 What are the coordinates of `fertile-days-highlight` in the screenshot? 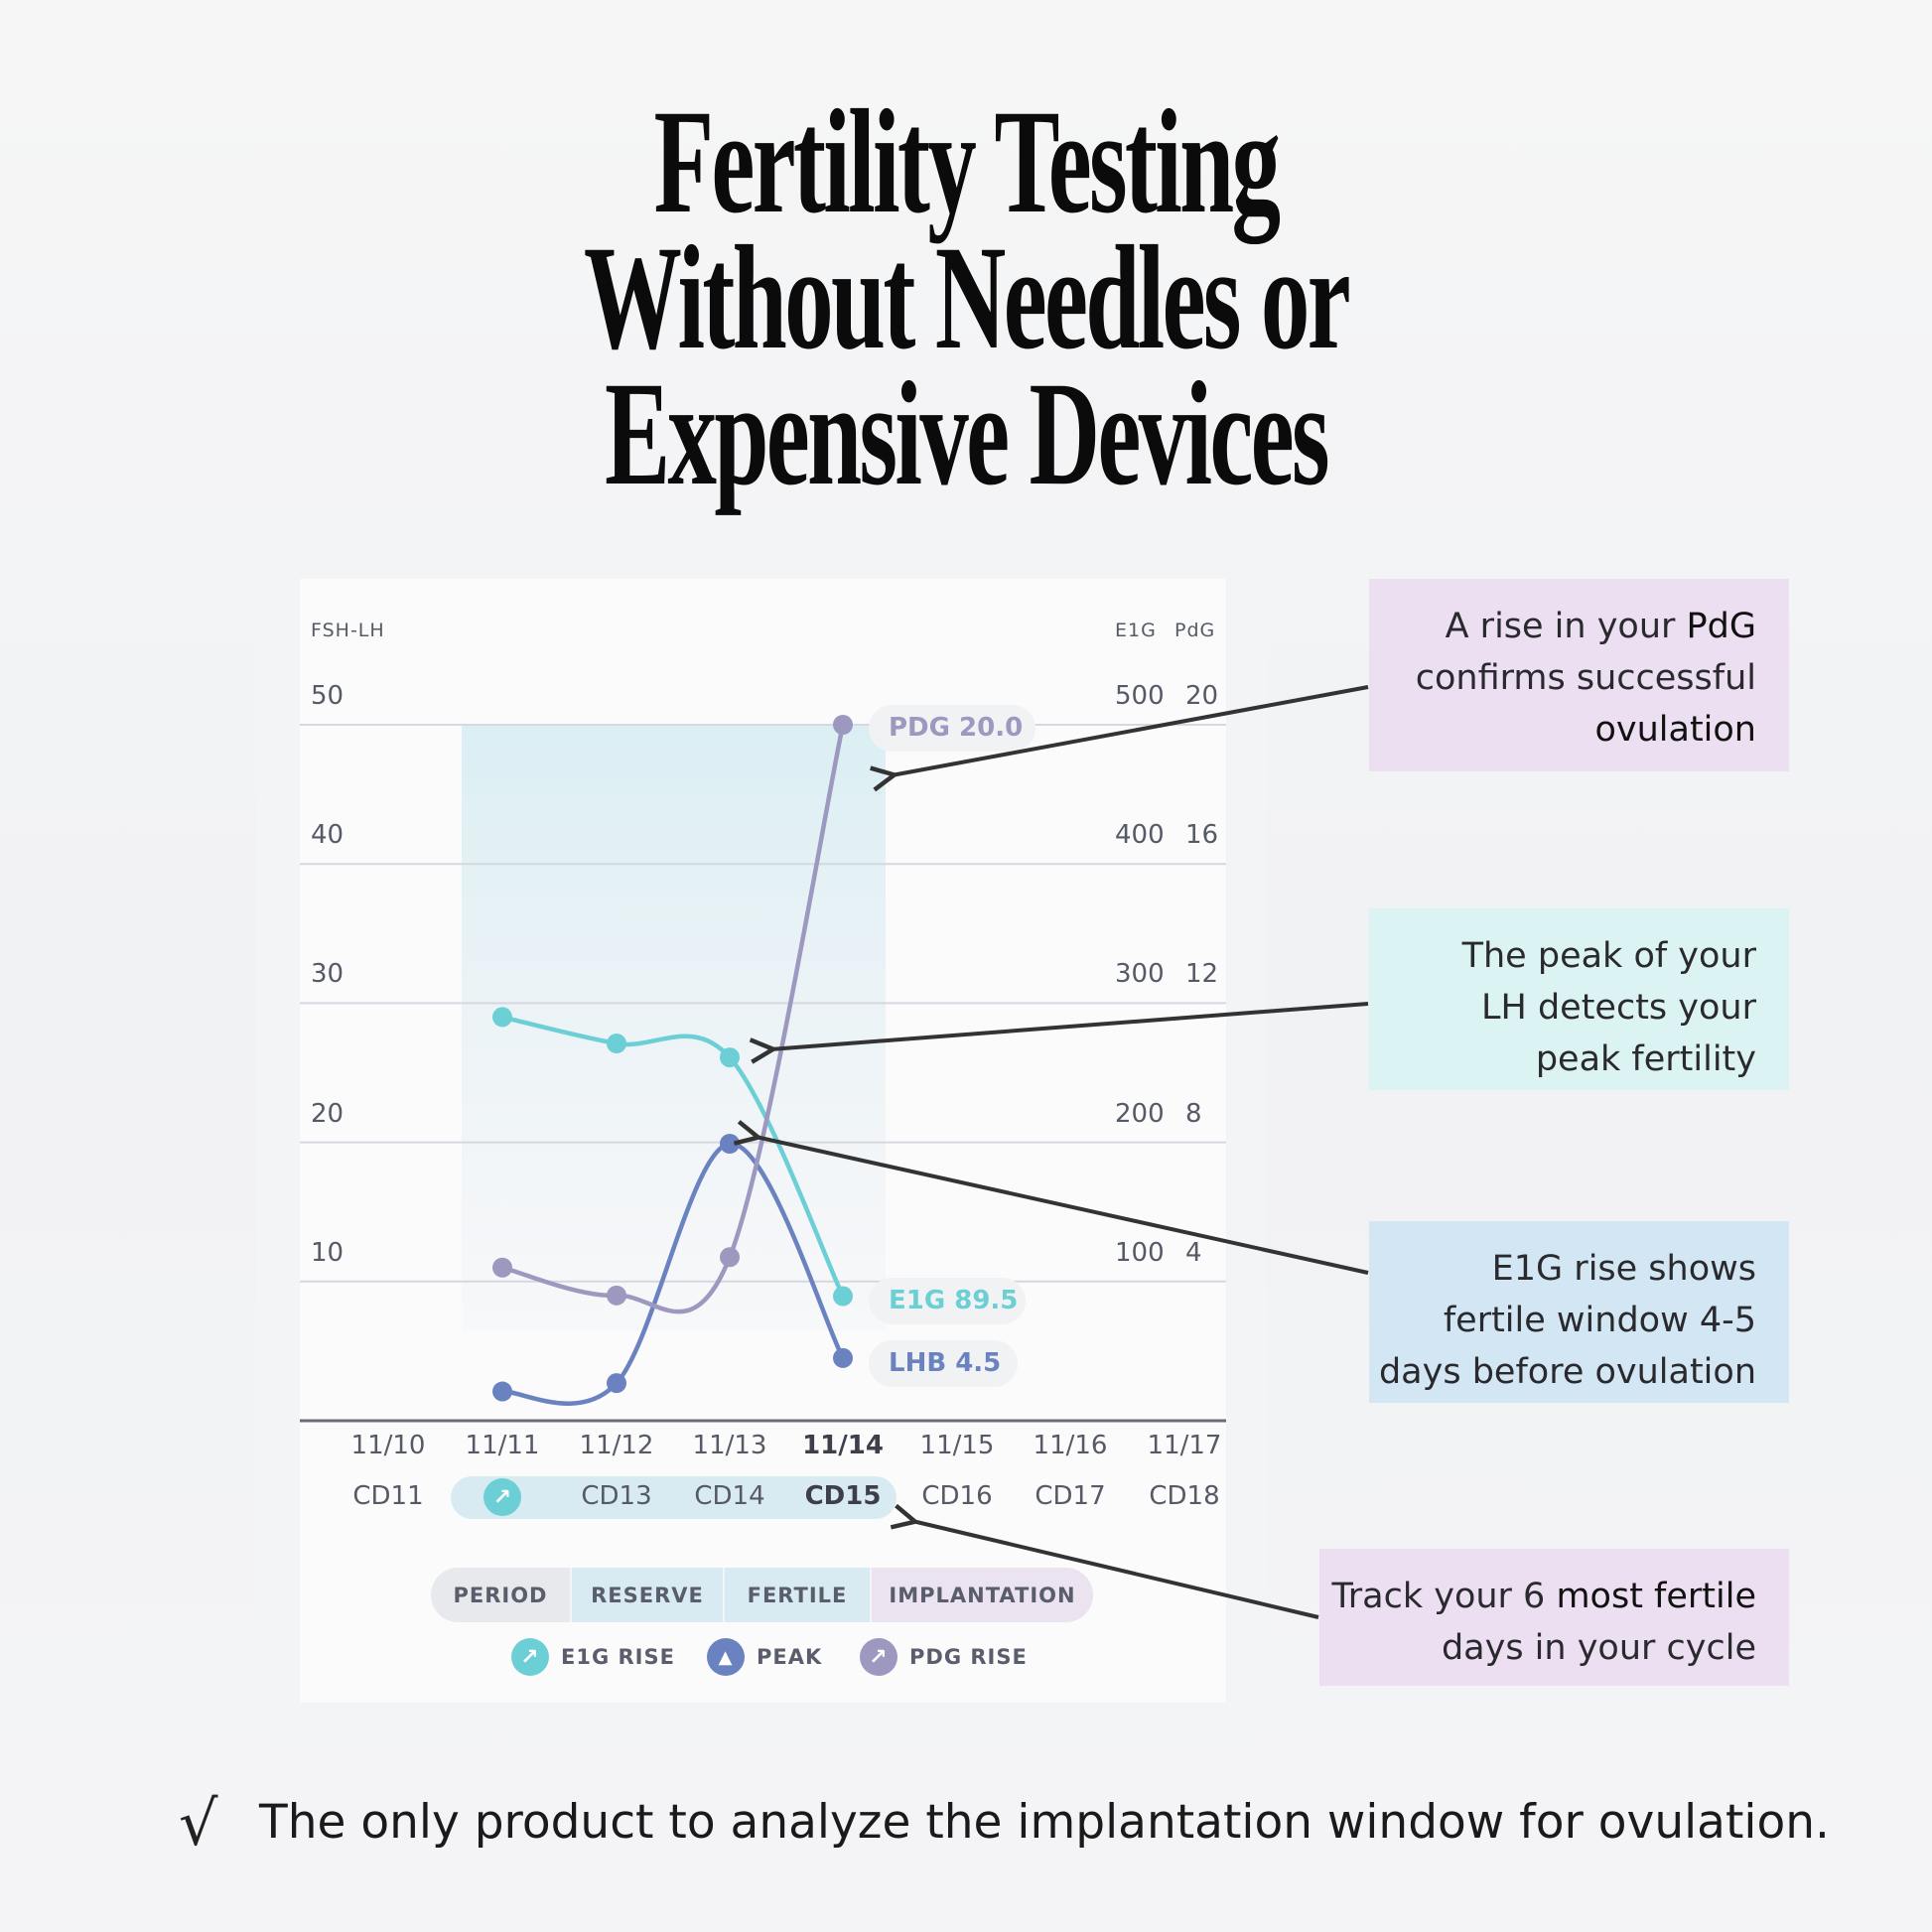 It's located at (674, 1497).